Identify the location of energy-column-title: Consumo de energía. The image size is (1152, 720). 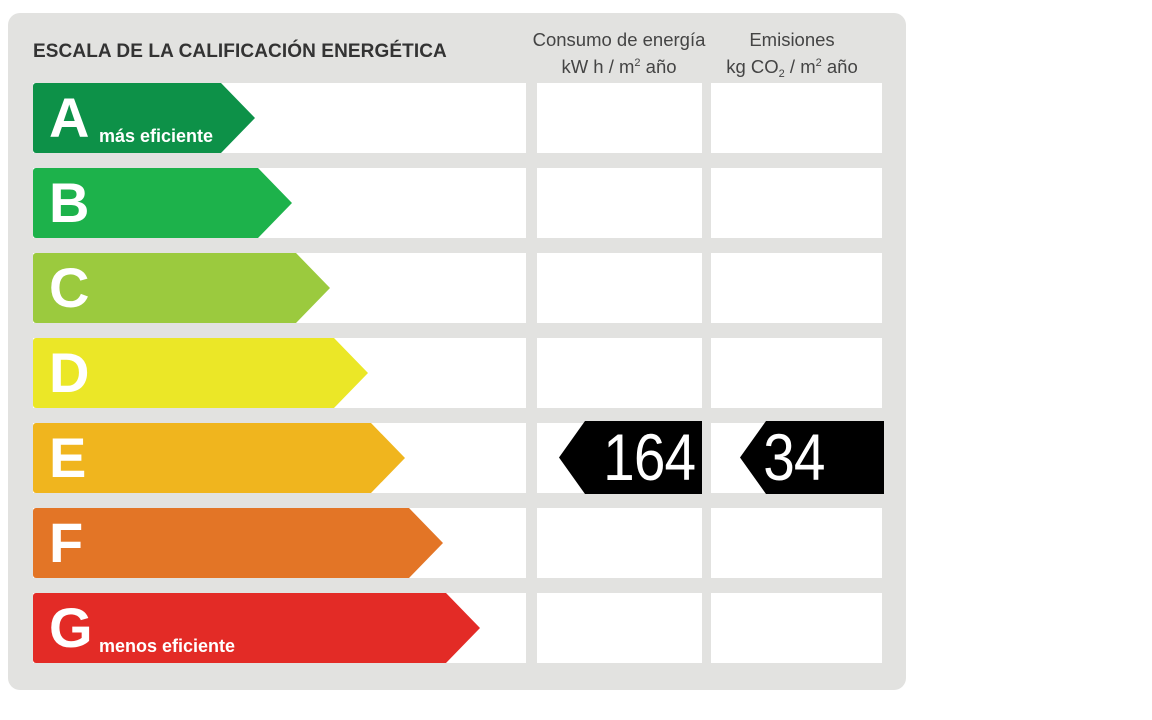
(619, 39).